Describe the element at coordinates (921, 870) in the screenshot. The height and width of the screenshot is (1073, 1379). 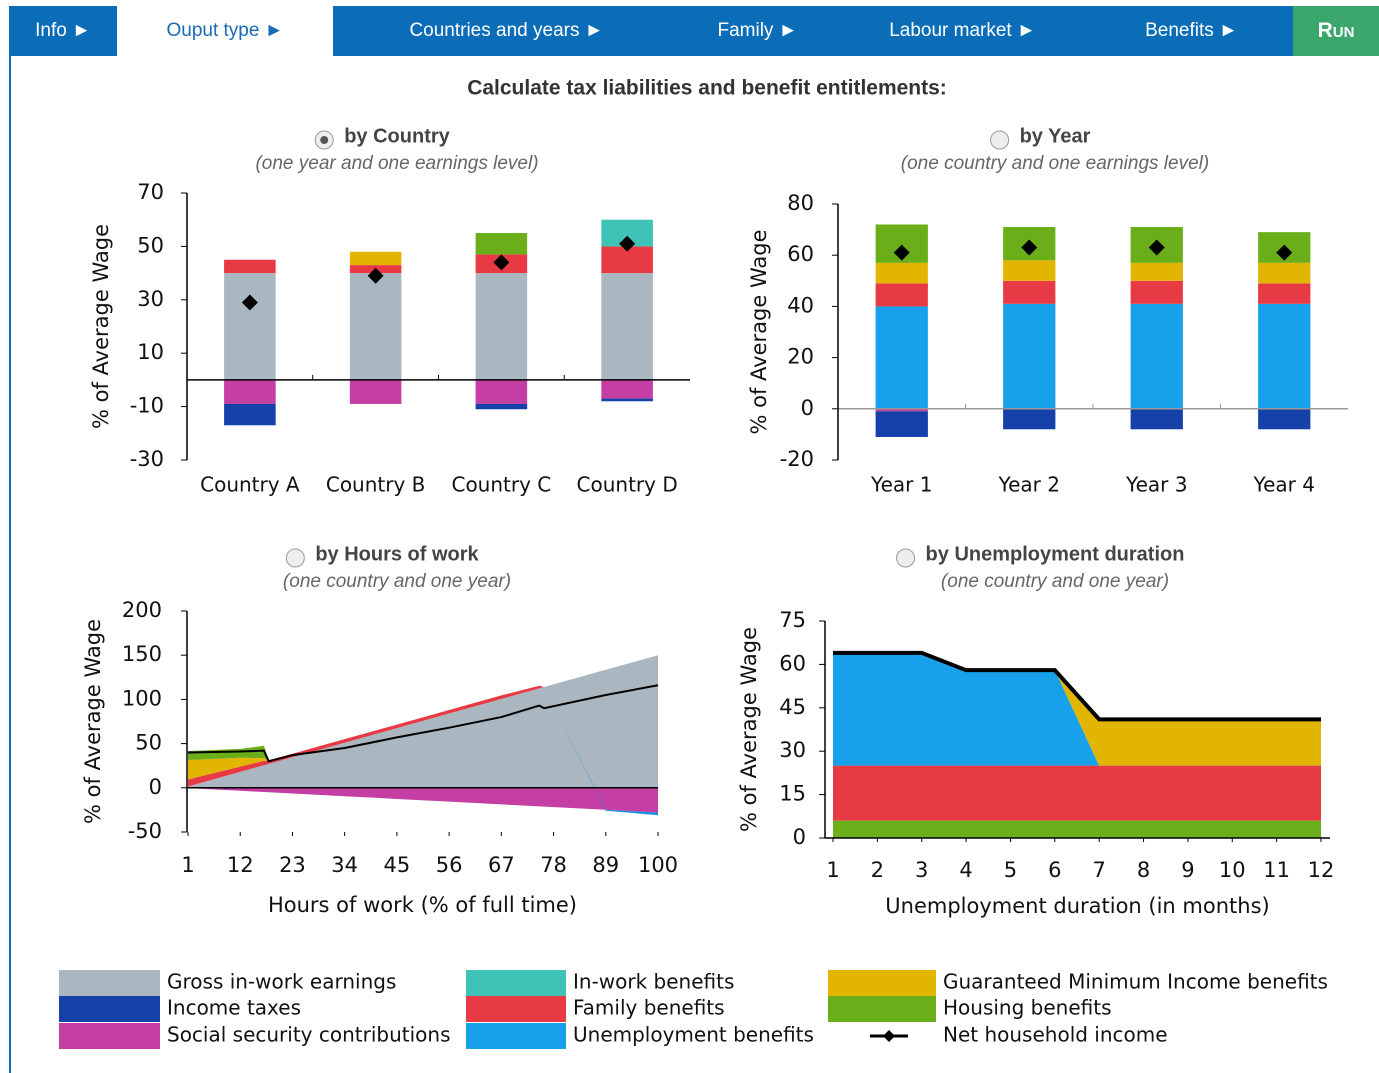
I see `x-tick-label: 3` at that location.